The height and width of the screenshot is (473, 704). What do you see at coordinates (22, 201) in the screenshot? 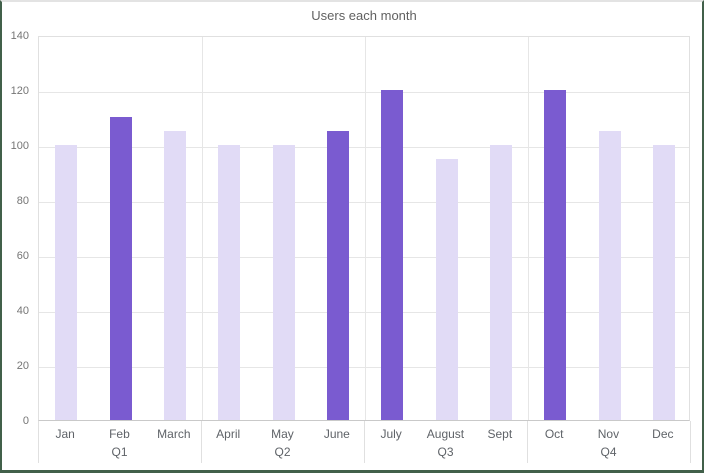
I see `y-axis-label-80: 80` at bounding box center [22, 201].